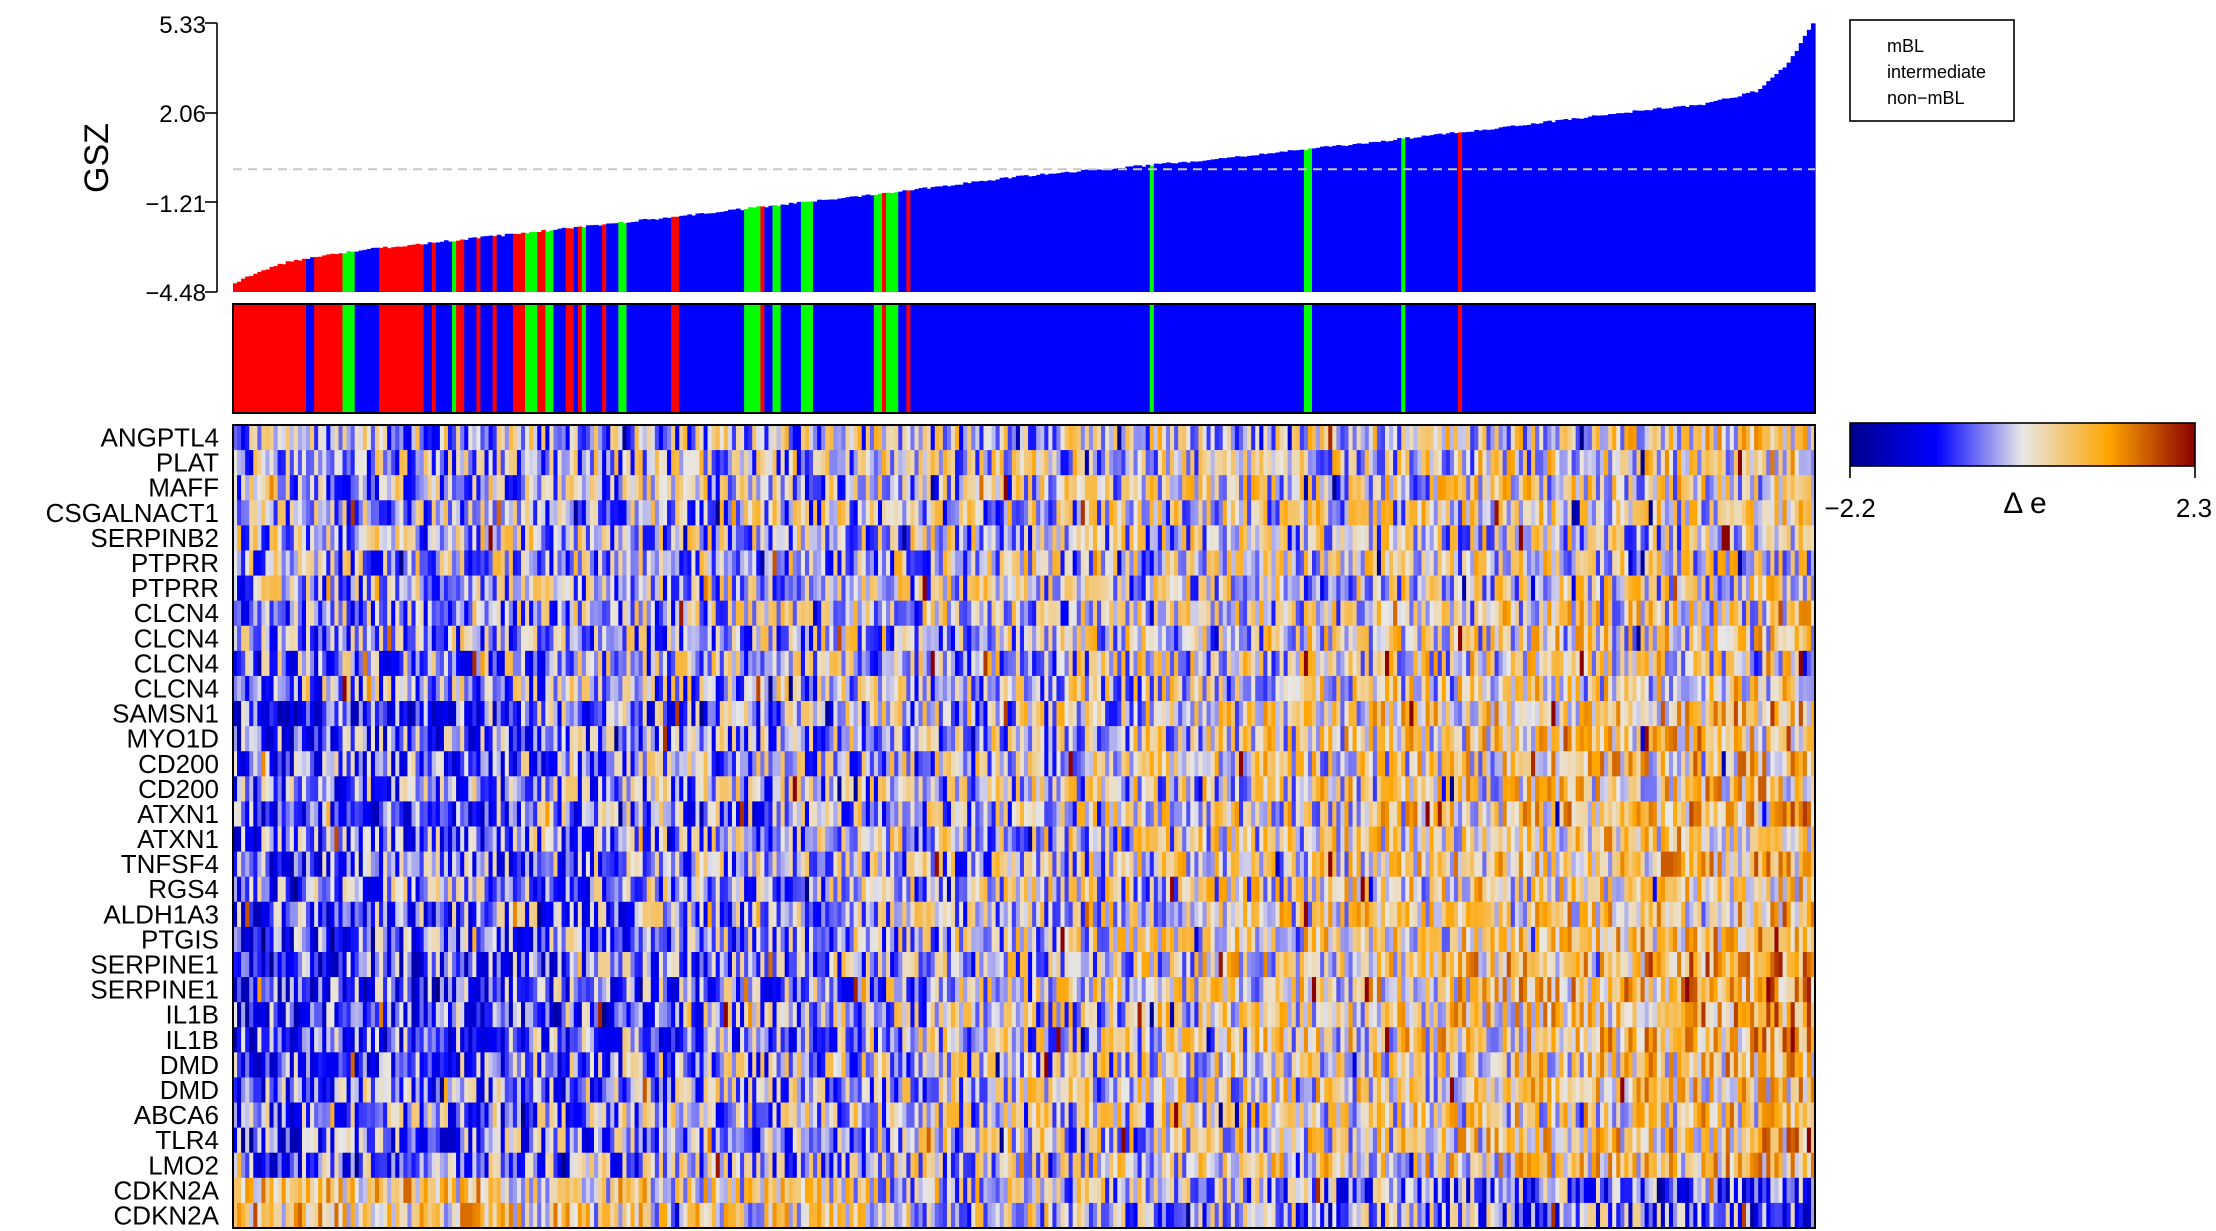 This screenshot has width=2216, height=1231. I want to click on legend-box, so click(1932, 70).